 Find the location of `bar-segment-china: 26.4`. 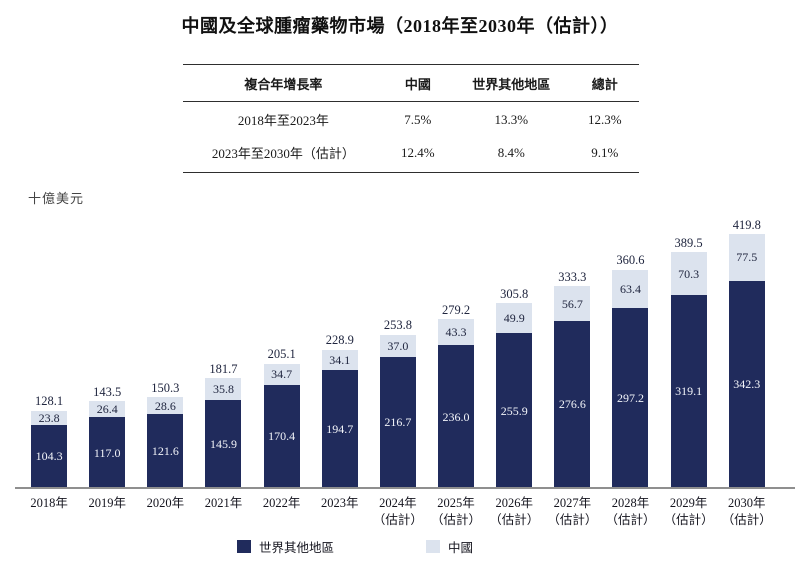

bar-segment-china: 26.4 is located at coordinates (107, 409).